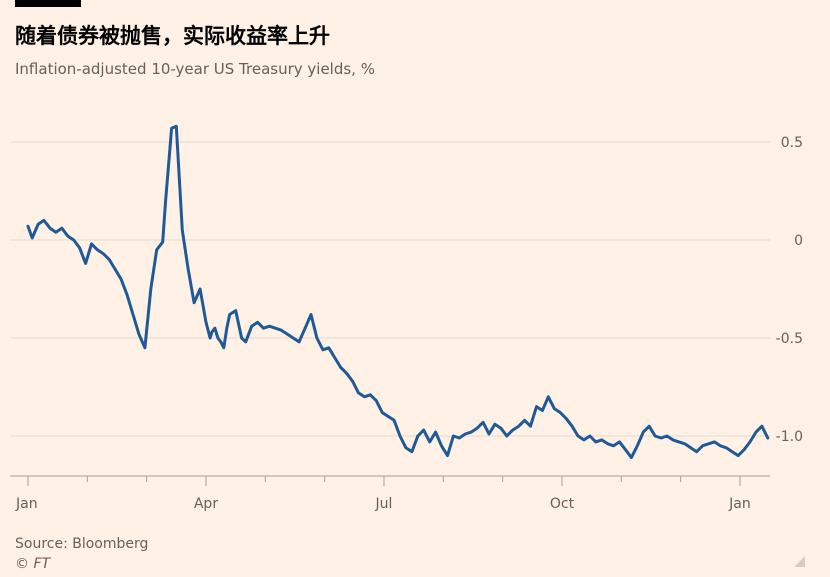  Describe the element at coordinates (172, 35) in the screenshot. I see `chart-title: 随着债券被抛售，实际收益率上升` at that location.